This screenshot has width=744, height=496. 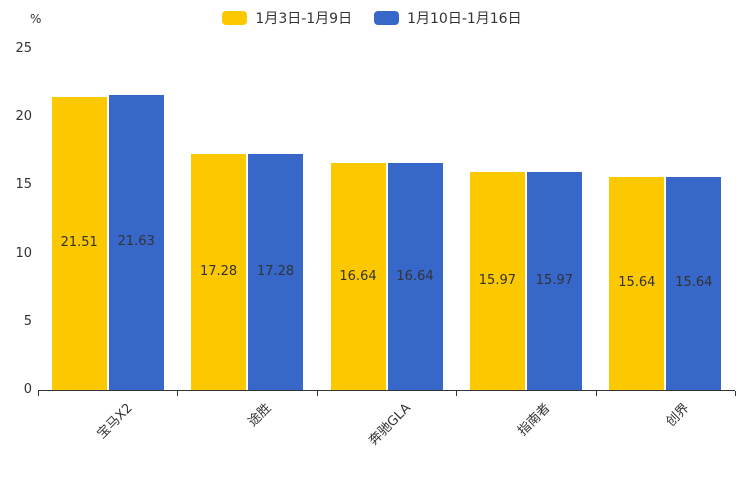 I want to click on bar-series-1-奔驰GLA: 16.64, so click(x=415, y=276).